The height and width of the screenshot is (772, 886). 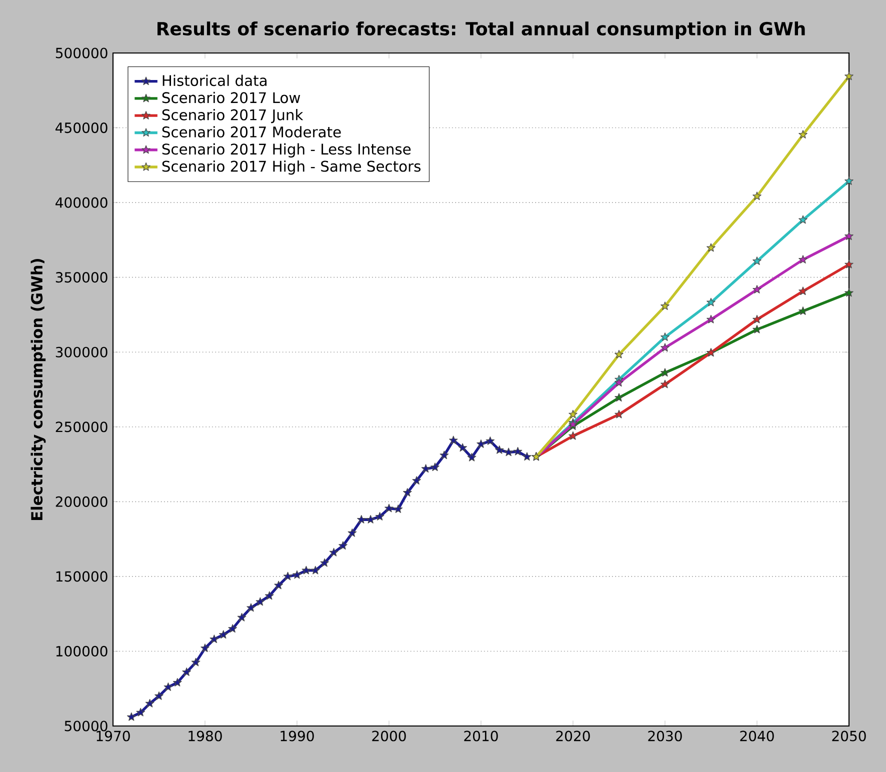 I want to click on y-tick-label: 450000, so click(x=82, y=128).